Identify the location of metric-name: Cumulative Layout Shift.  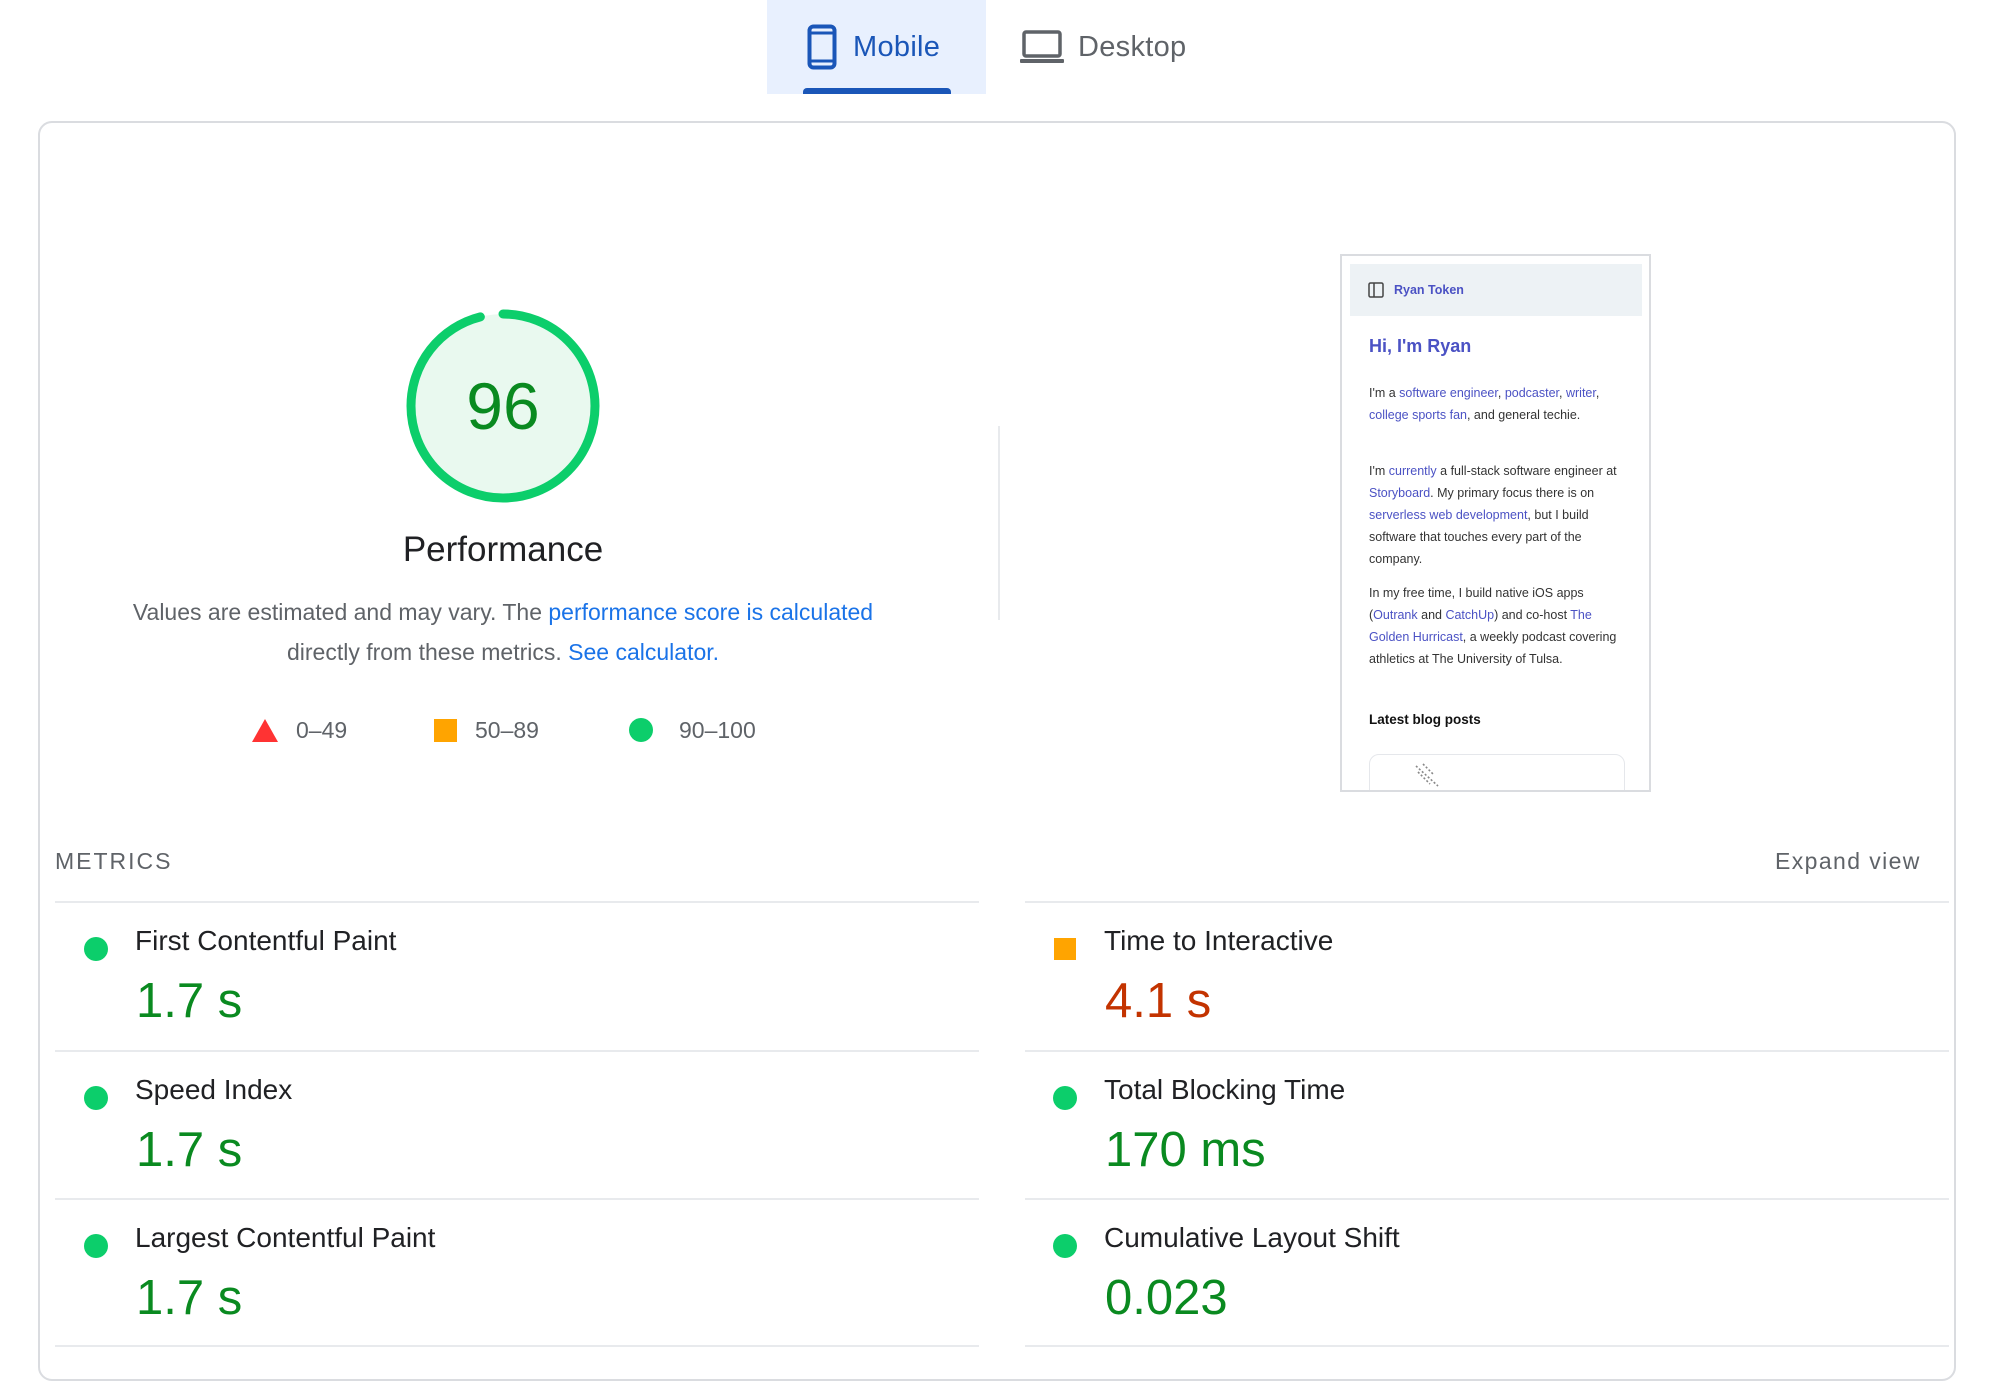
(1252, 1237).